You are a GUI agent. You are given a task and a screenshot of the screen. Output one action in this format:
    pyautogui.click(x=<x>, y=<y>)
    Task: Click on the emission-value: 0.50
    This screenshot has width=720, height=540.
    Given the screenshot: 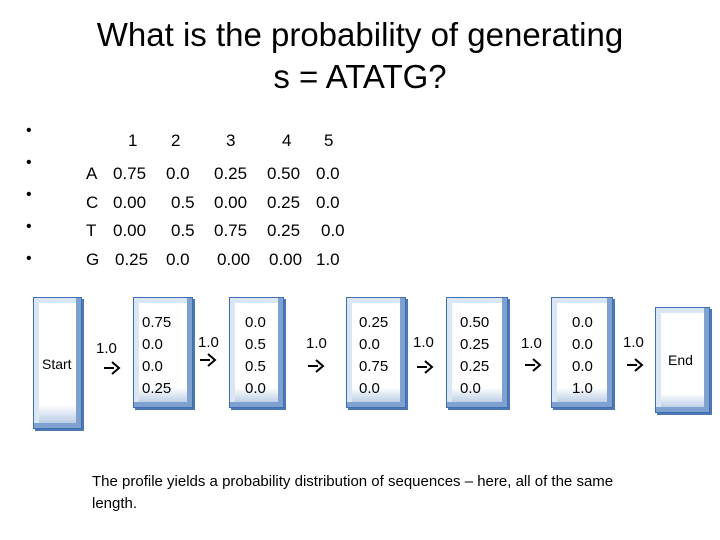 What is the action you would take?
    pyautogui.click(x=475, y=322)
    